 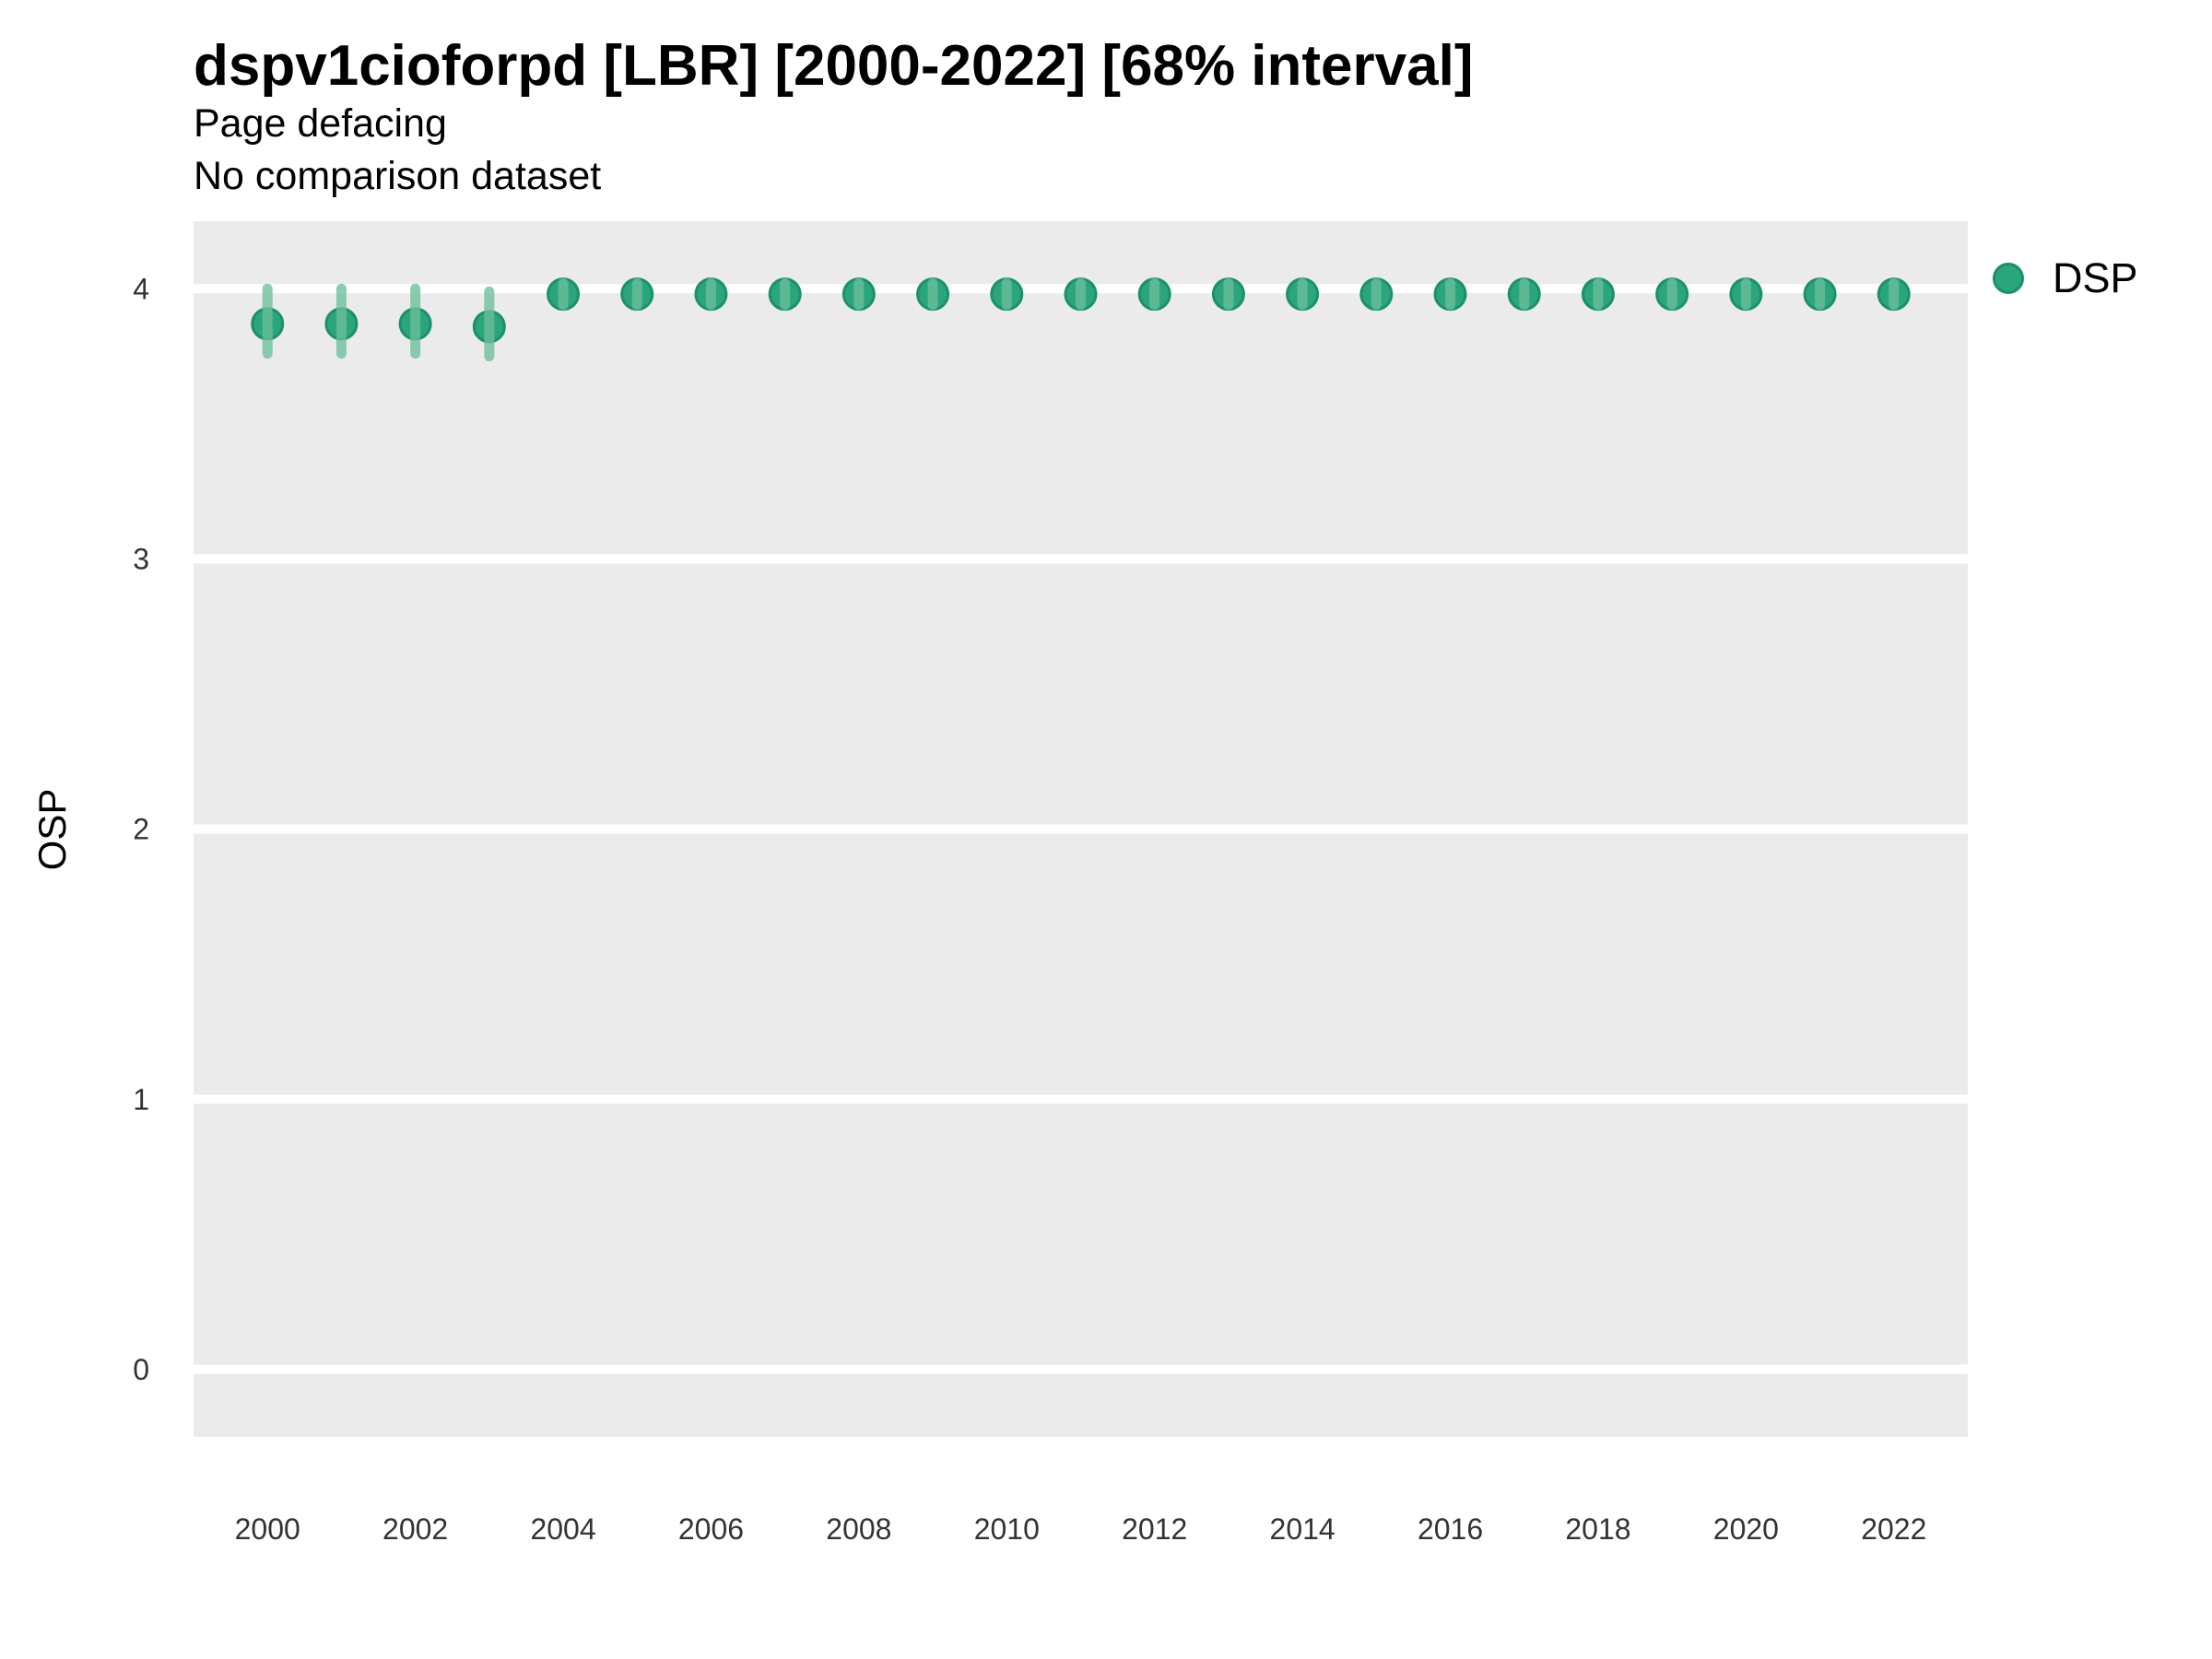 What do you see at coordinates (141, 1099) in the screenshot?
I see `y-tick-label-1: 1` at bounding box center [141, 1099].